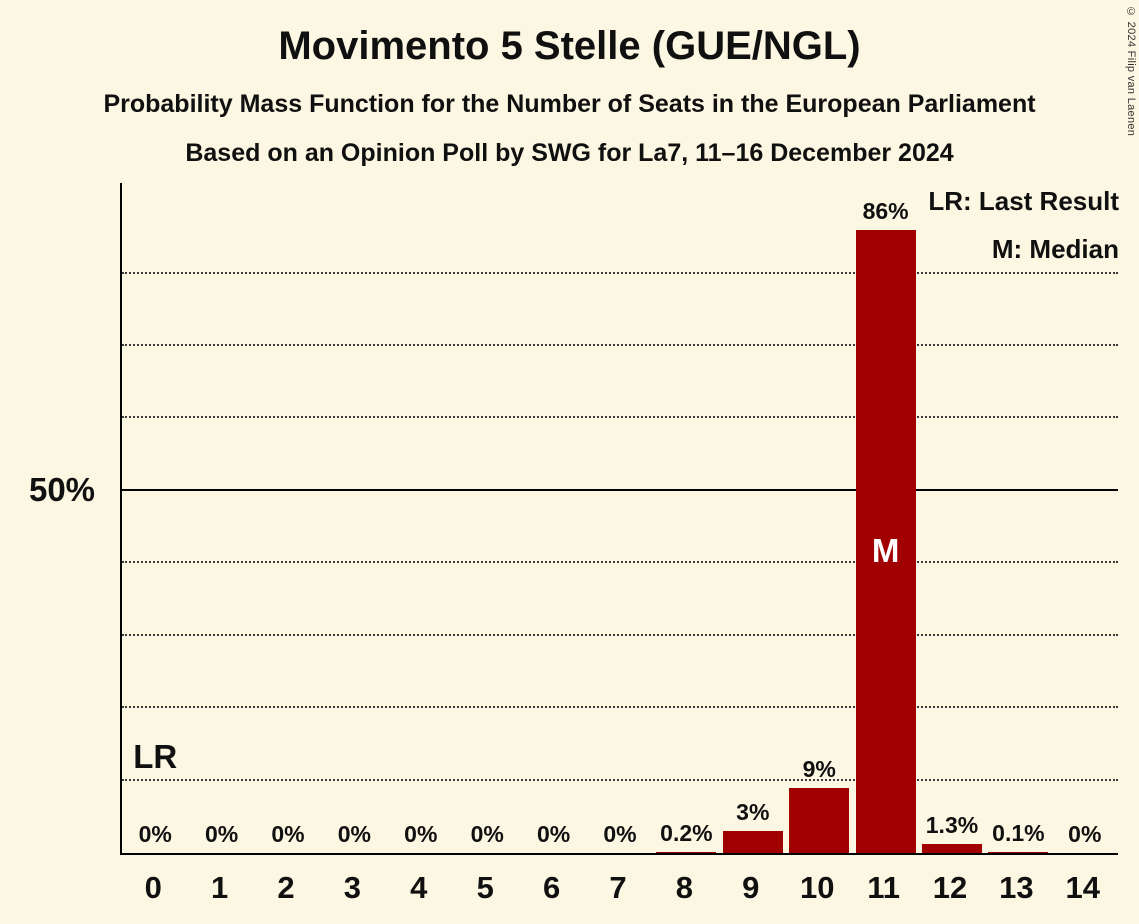  What do you see at coordinates (421, 834) in the screenshot?
I see `bar-value-label-seats-4: 0%` at bounding box center [421, 834].